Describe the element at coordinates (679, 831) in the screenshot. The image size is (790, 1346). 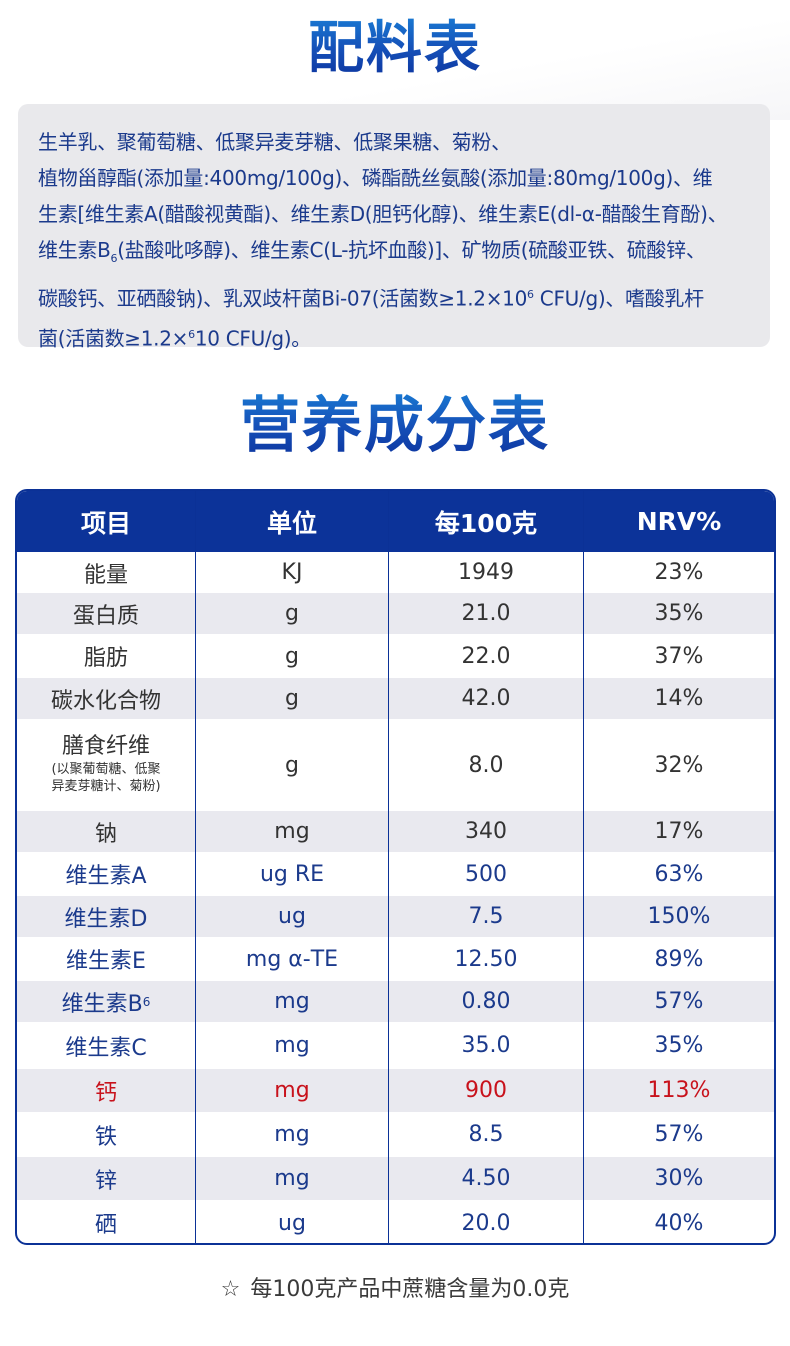
I see `nrv-cell: 17%` at that location.